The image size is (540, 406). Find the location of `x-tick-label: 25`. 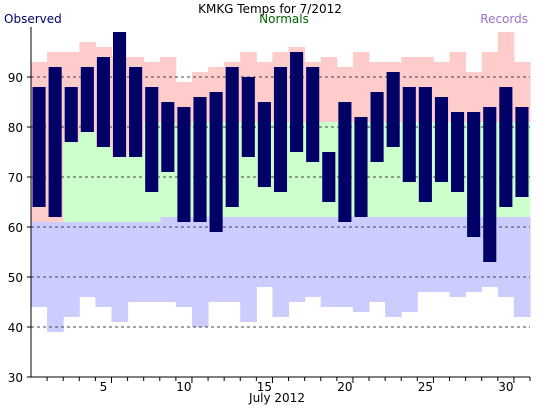

x-tick-label: 25 is located at coordinates (425, 387).